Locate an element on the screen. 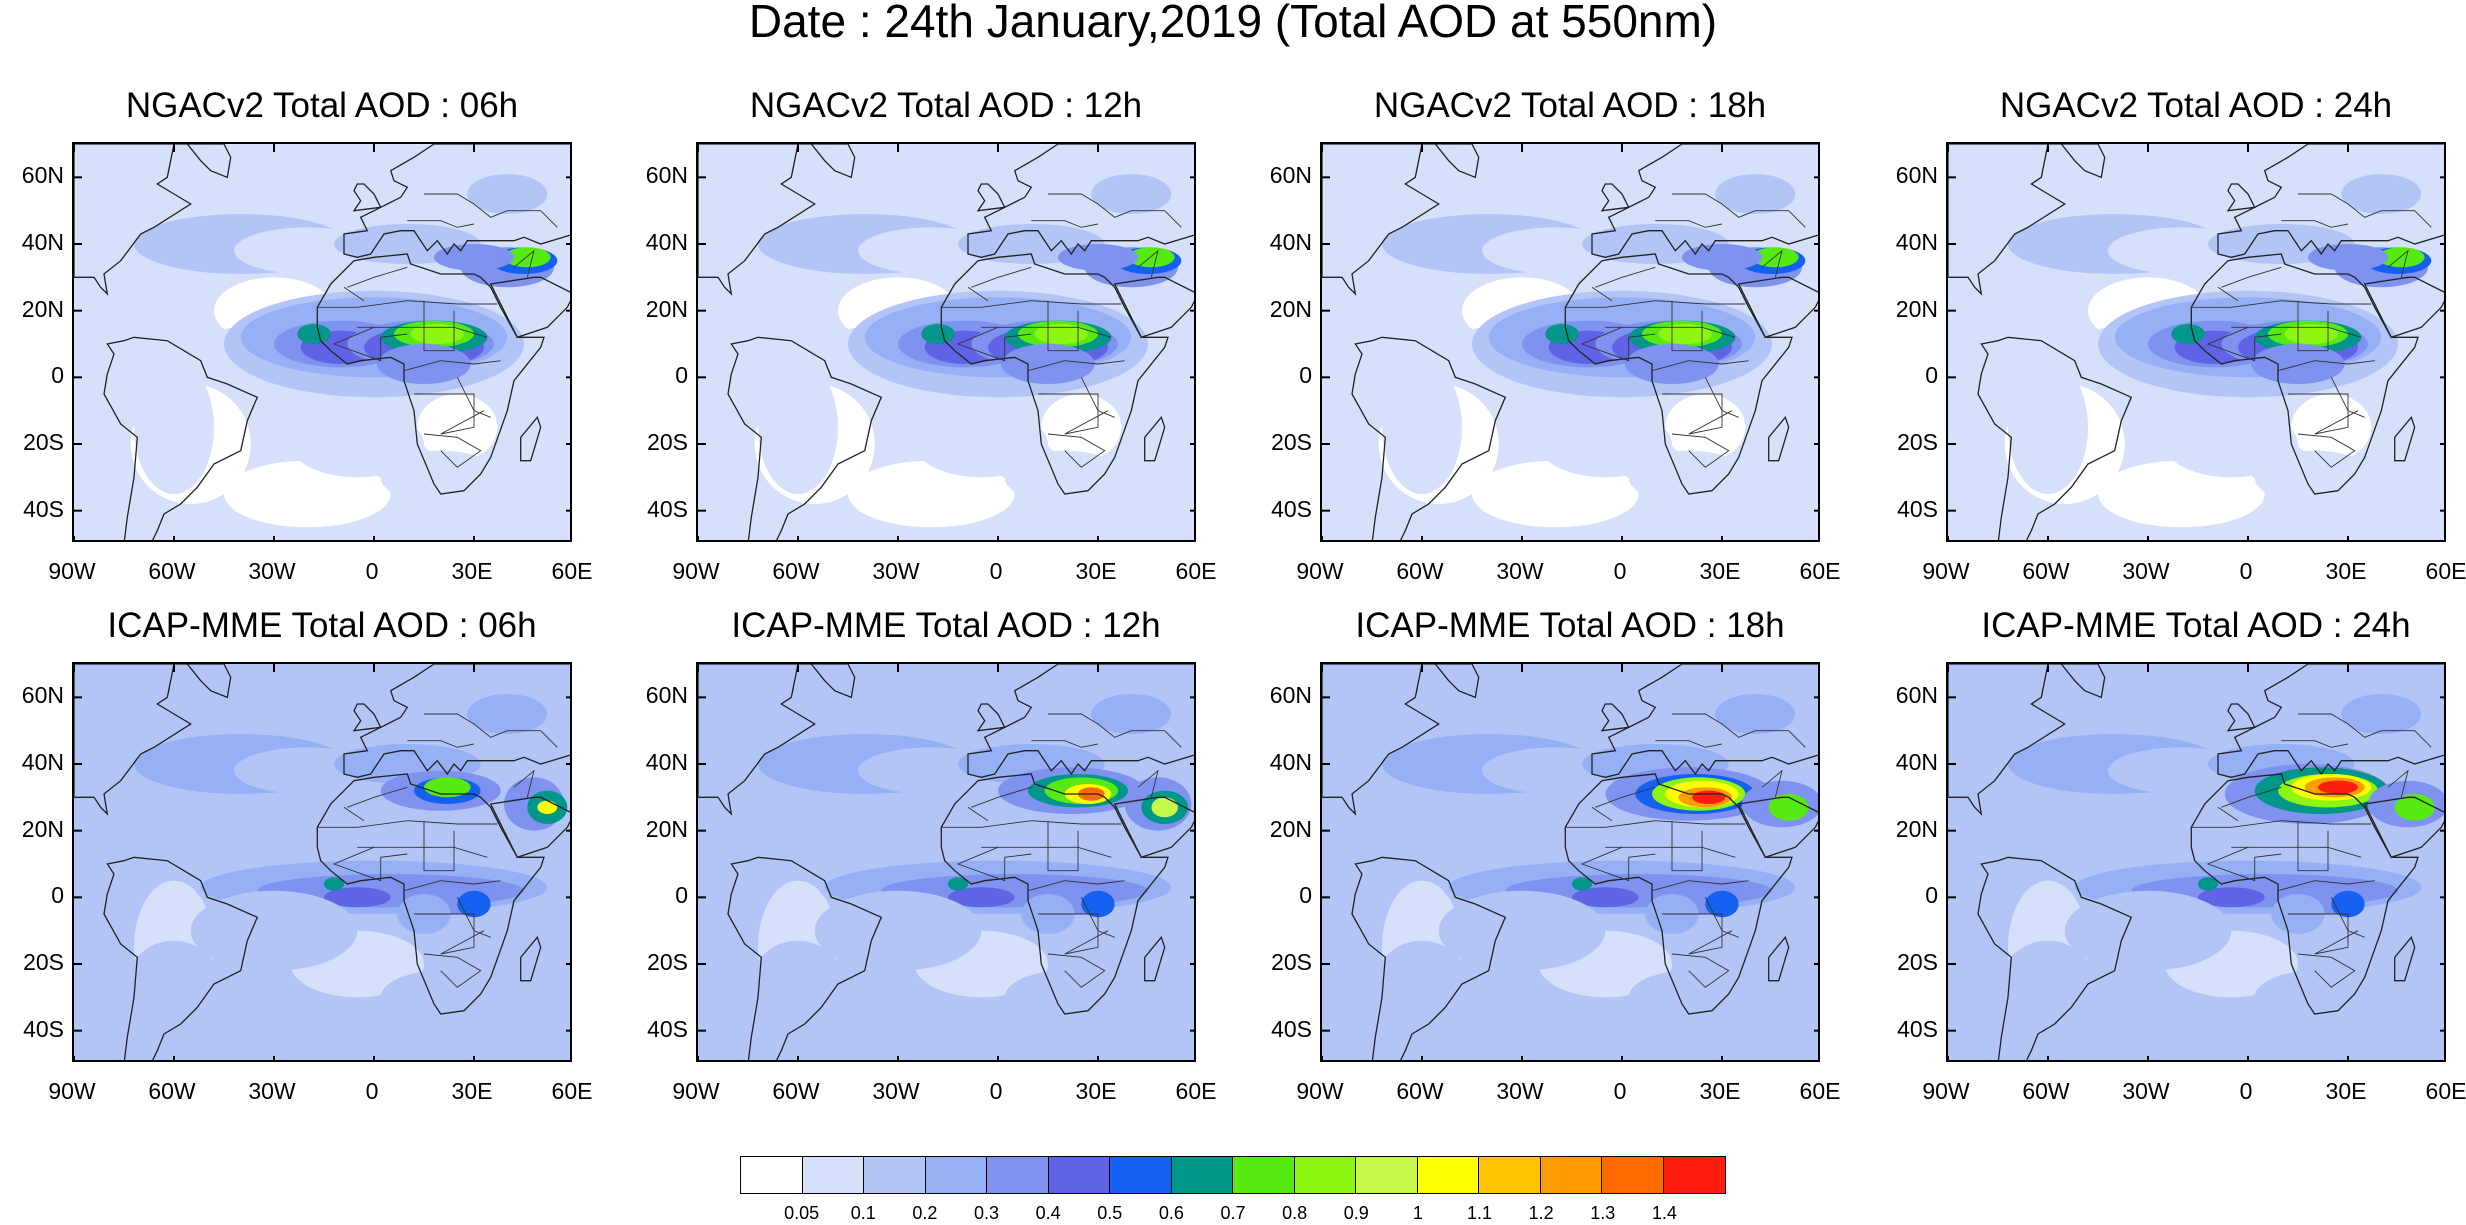  aod-colorbar is located at coordinates (1233, 1175).